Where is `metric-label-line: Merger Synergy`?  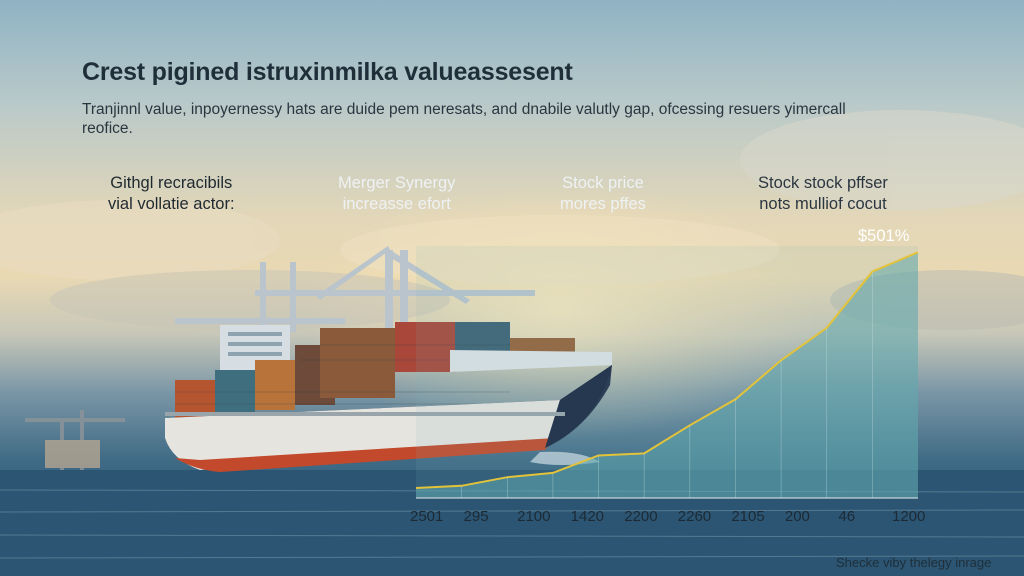 metric-label-line: Merger Synergy is located at coordinates (397, 183).